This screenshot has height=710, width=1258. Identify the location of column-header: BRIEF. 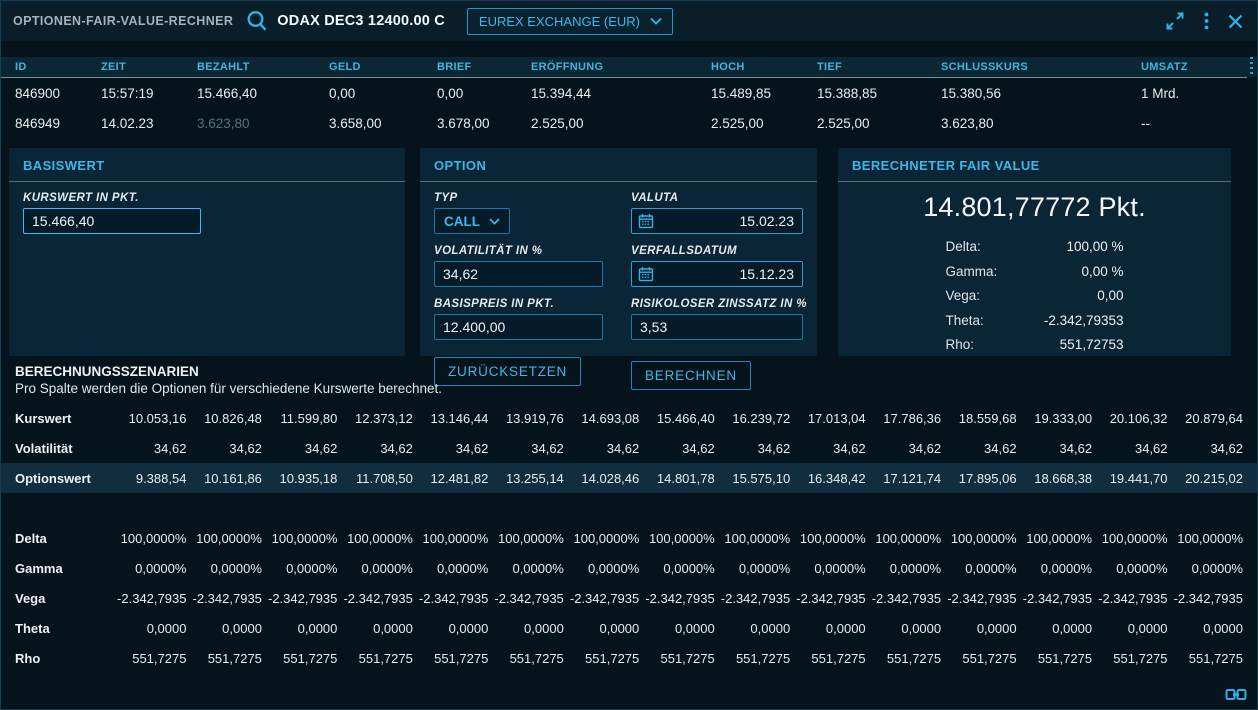
(454, 67).